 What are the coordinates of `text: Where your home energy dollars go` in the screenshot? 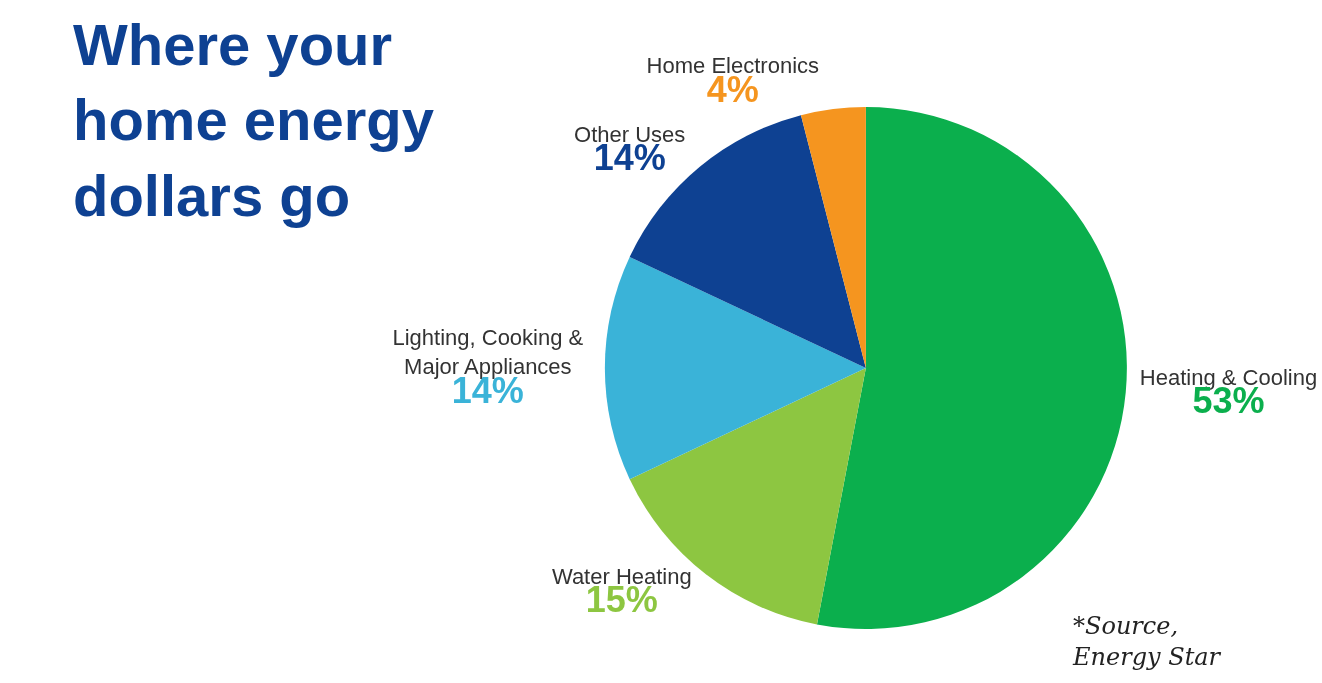 It's located at (253, 120).